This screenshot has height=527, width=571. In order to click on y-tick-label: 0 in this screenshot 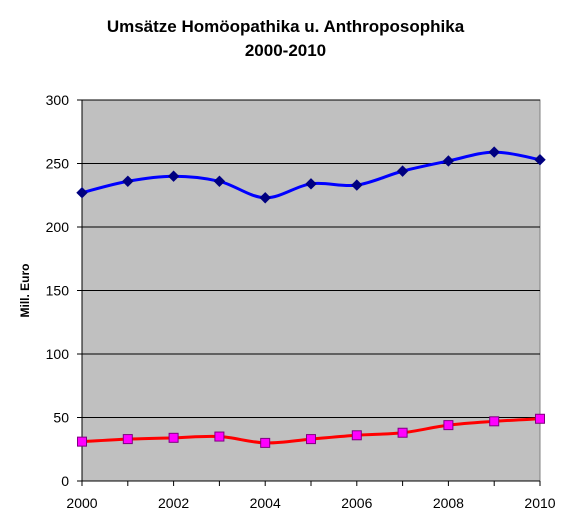, I will do `click(65, 481)`.